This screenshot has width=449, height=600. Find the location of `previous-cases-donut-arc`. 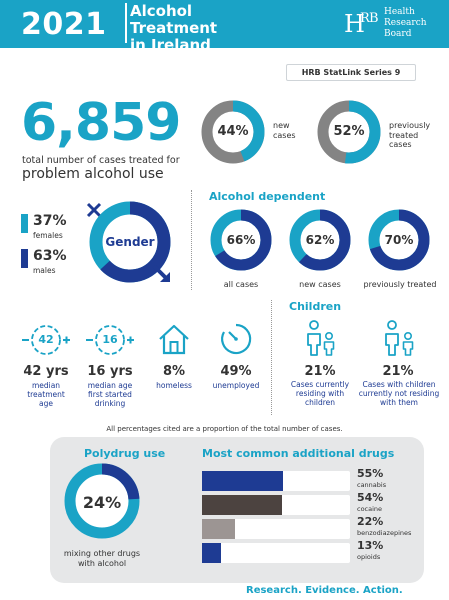

previous-cases-donut-arc is located at coordinates (349, 132).